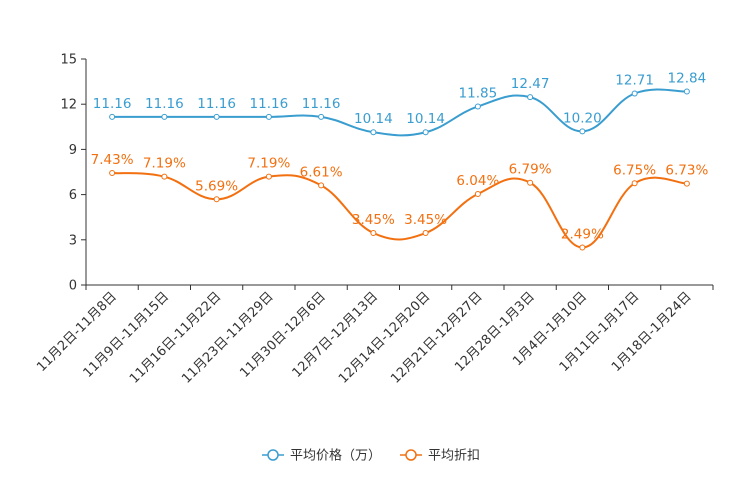 This screenshot has width=744, height=500. Describe the element at coordinates (227, 337) in the screenshot. I see `x-tick-label: 11月23日-11月29日` at that location.